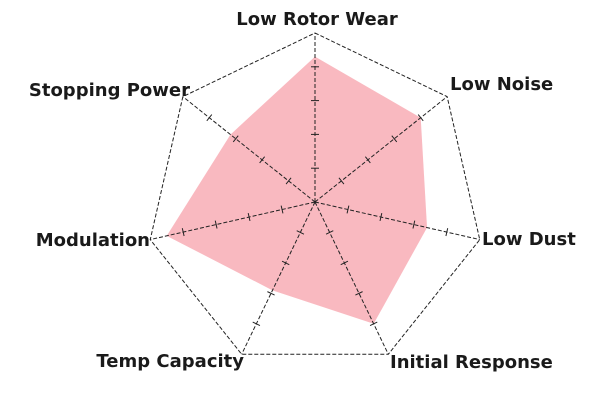 The width and height of the screenshot is (600, 405). What do you see at coordinates (317, 19) in the screenshot?
I see `axis-label: Low Rotor Wear` at bounding box center [317, 19].